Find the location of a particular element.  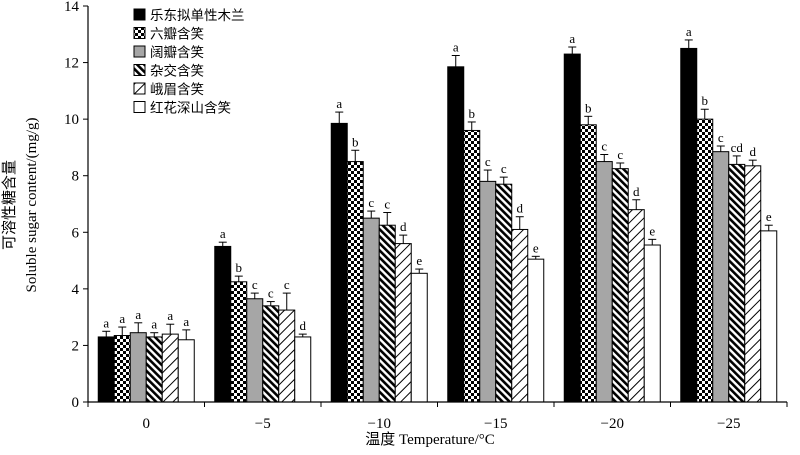

y-tick-label: 8 is located at coordinates (76, 177).